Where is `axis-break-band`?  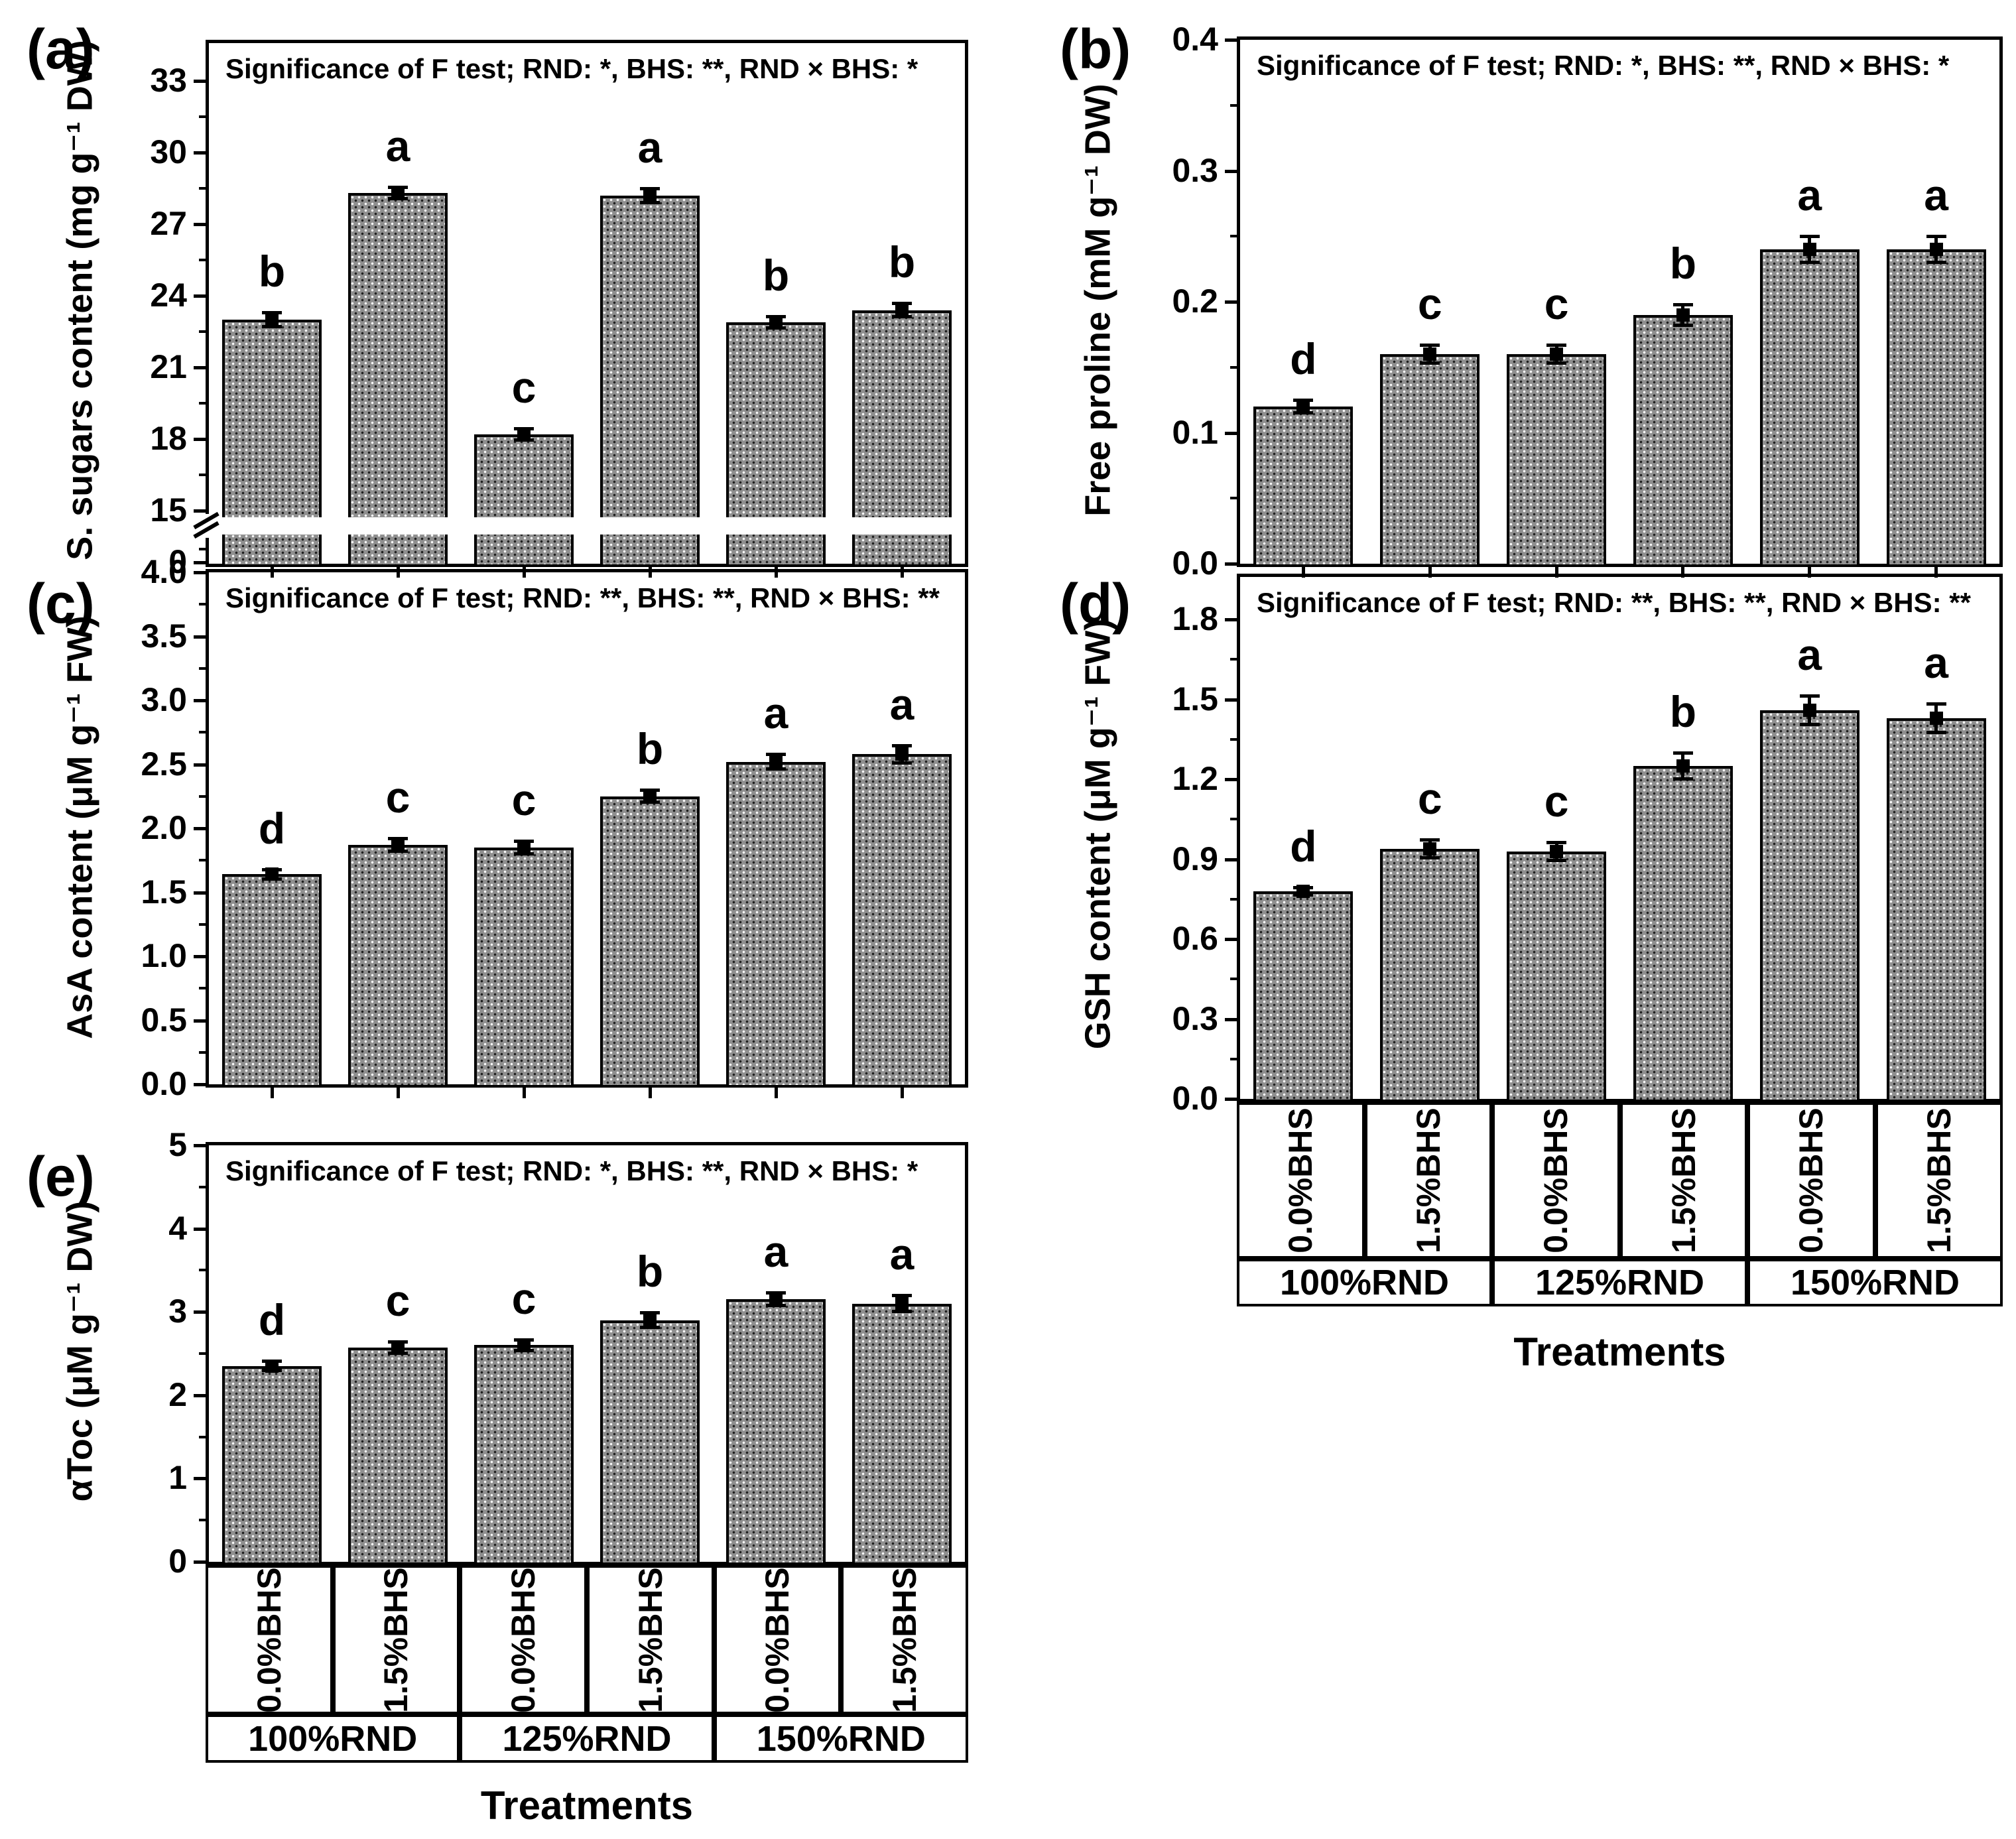 axis-break-band is located at coordinates (587, 526).